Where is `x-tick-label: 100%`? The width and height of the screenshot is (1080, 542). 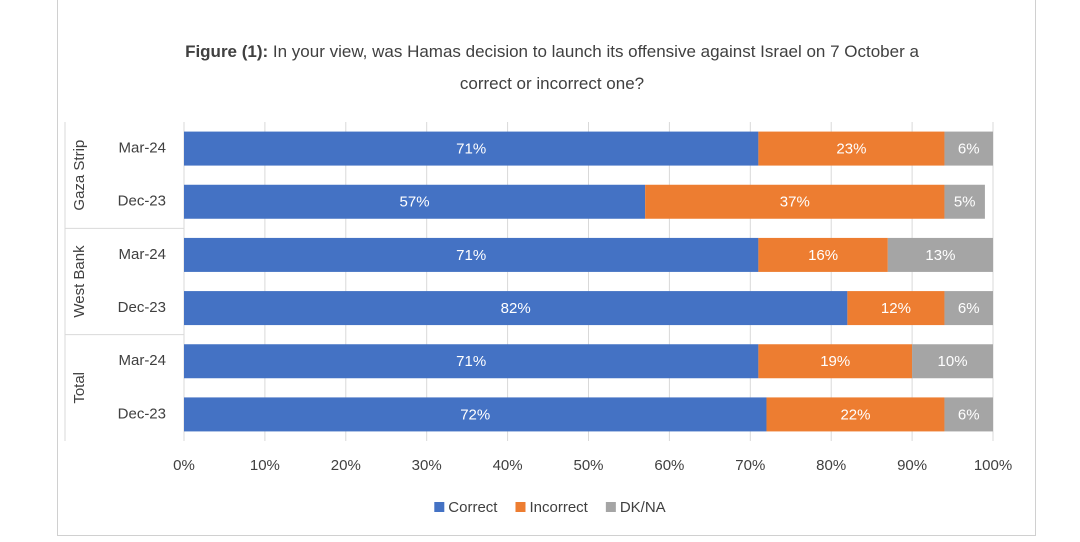
x-tick-label: 100% is located at coordinates (993, 465).